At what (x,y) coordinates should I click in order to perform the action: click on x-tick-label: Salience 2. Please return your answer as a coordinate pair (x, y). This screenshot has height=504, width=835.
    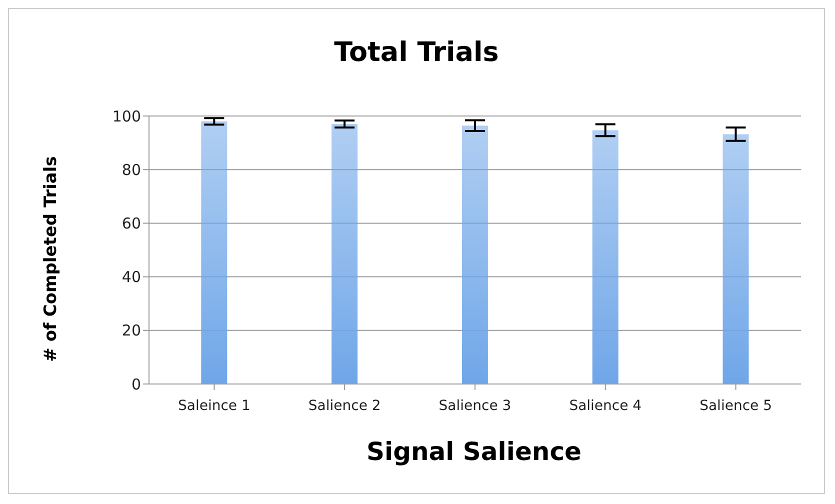
    Looking at the image, I should click on (344, 406).